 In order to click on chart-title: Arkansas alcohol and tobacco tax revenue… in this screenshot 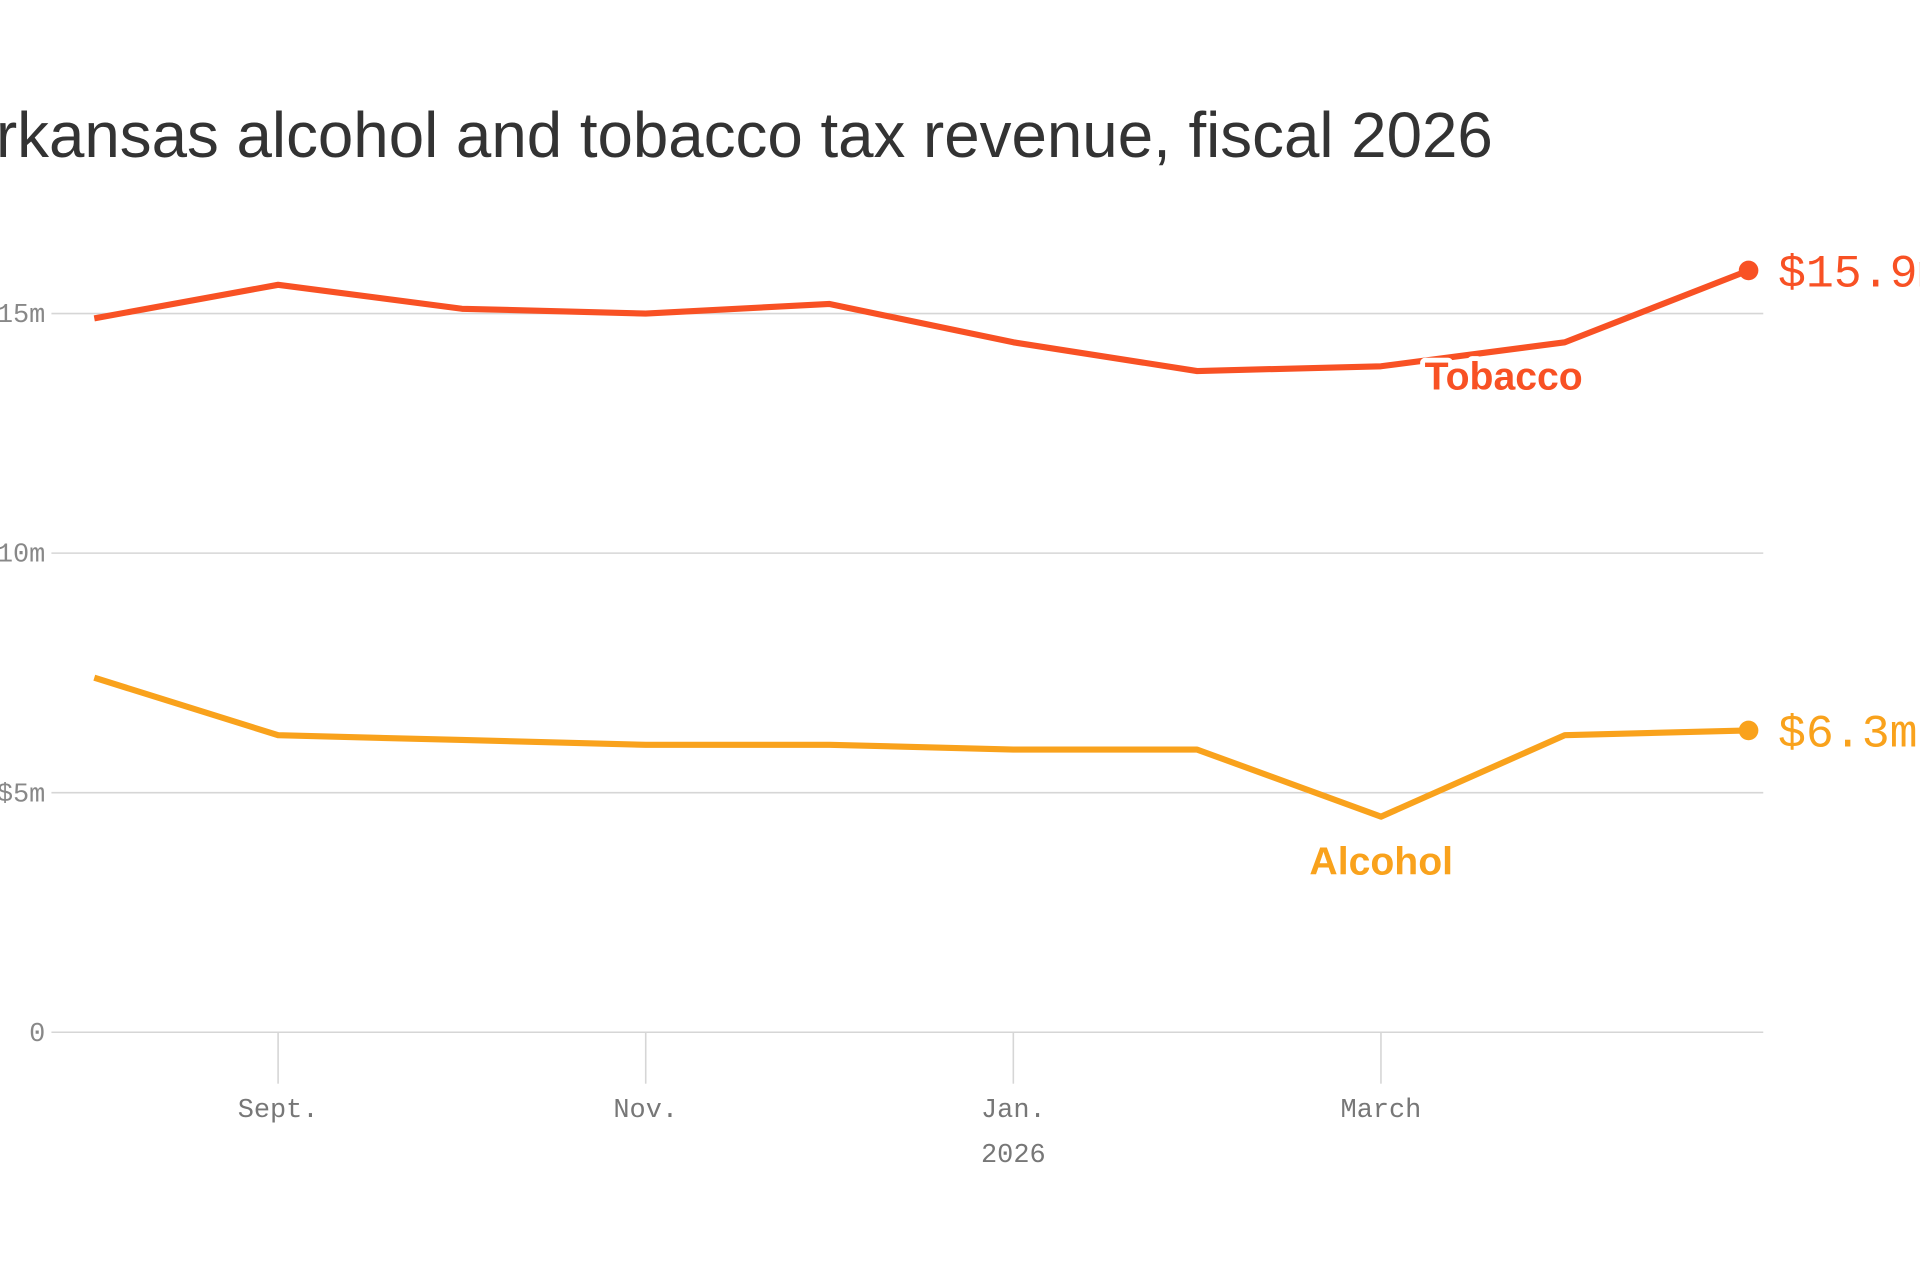, I will do `click(746, 135)`.